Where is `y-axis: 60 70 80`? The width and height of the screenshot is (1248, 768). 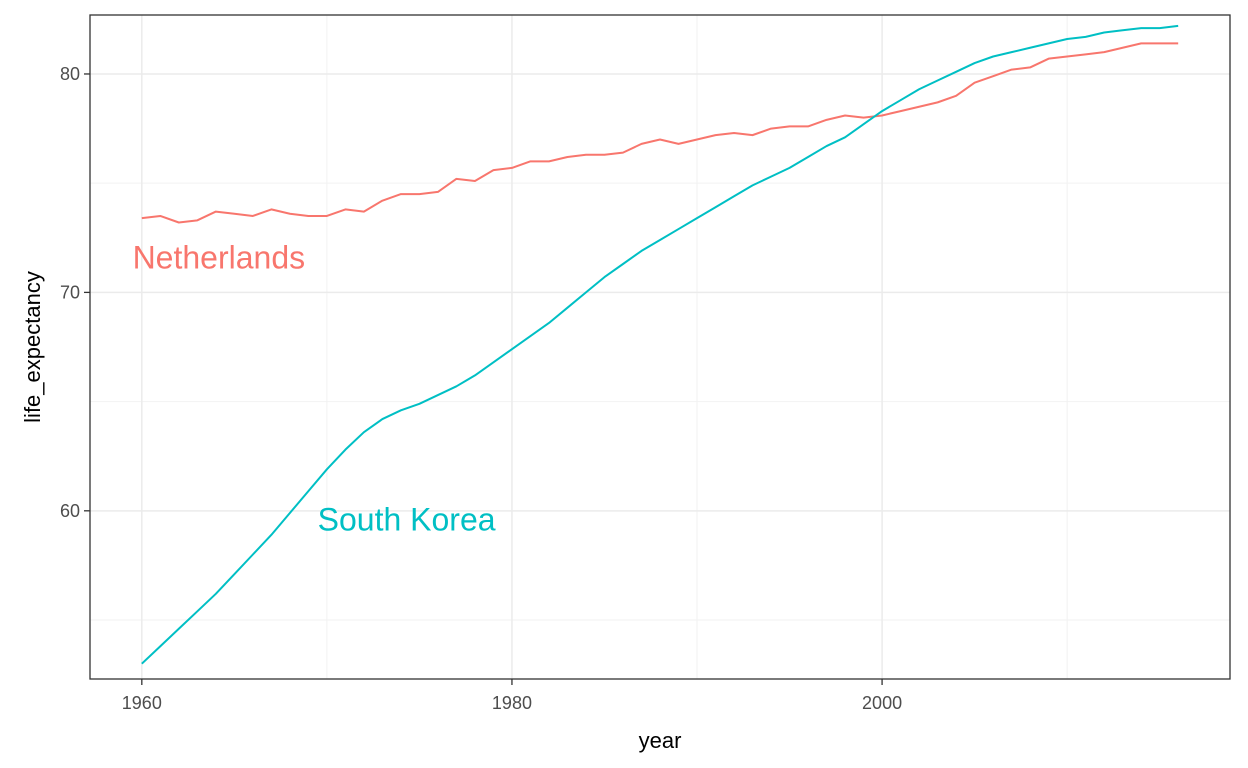 y-axis: 60 70 80 is located at coordinates (75, 292).